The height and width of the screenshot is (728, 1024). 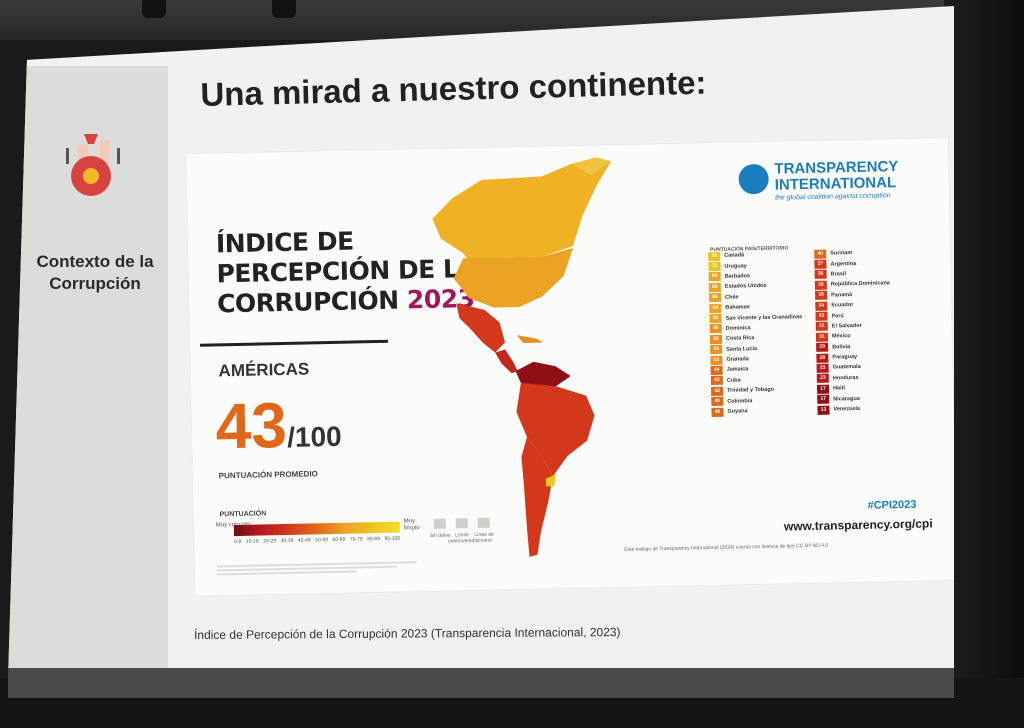 I want to click on hashtag: #CPI2023, so click(x=892, y=505).